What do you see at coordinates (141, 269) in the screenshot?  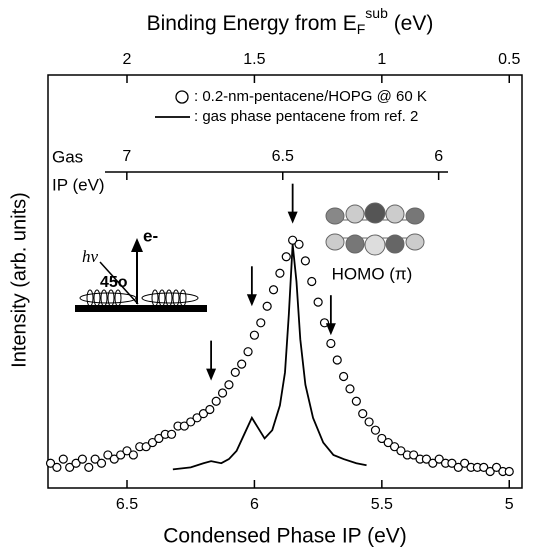 I see `inset-sketch: hν 45o e-` at bounding box center [141, 269].